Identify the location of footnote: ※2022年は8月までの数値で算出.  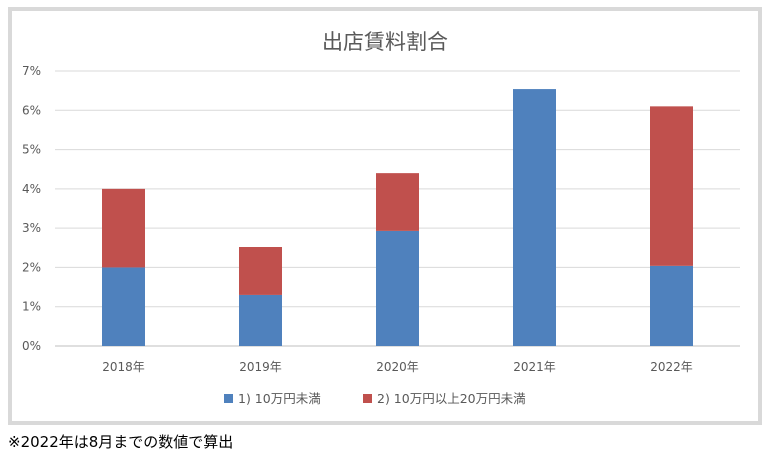
(121, 442).